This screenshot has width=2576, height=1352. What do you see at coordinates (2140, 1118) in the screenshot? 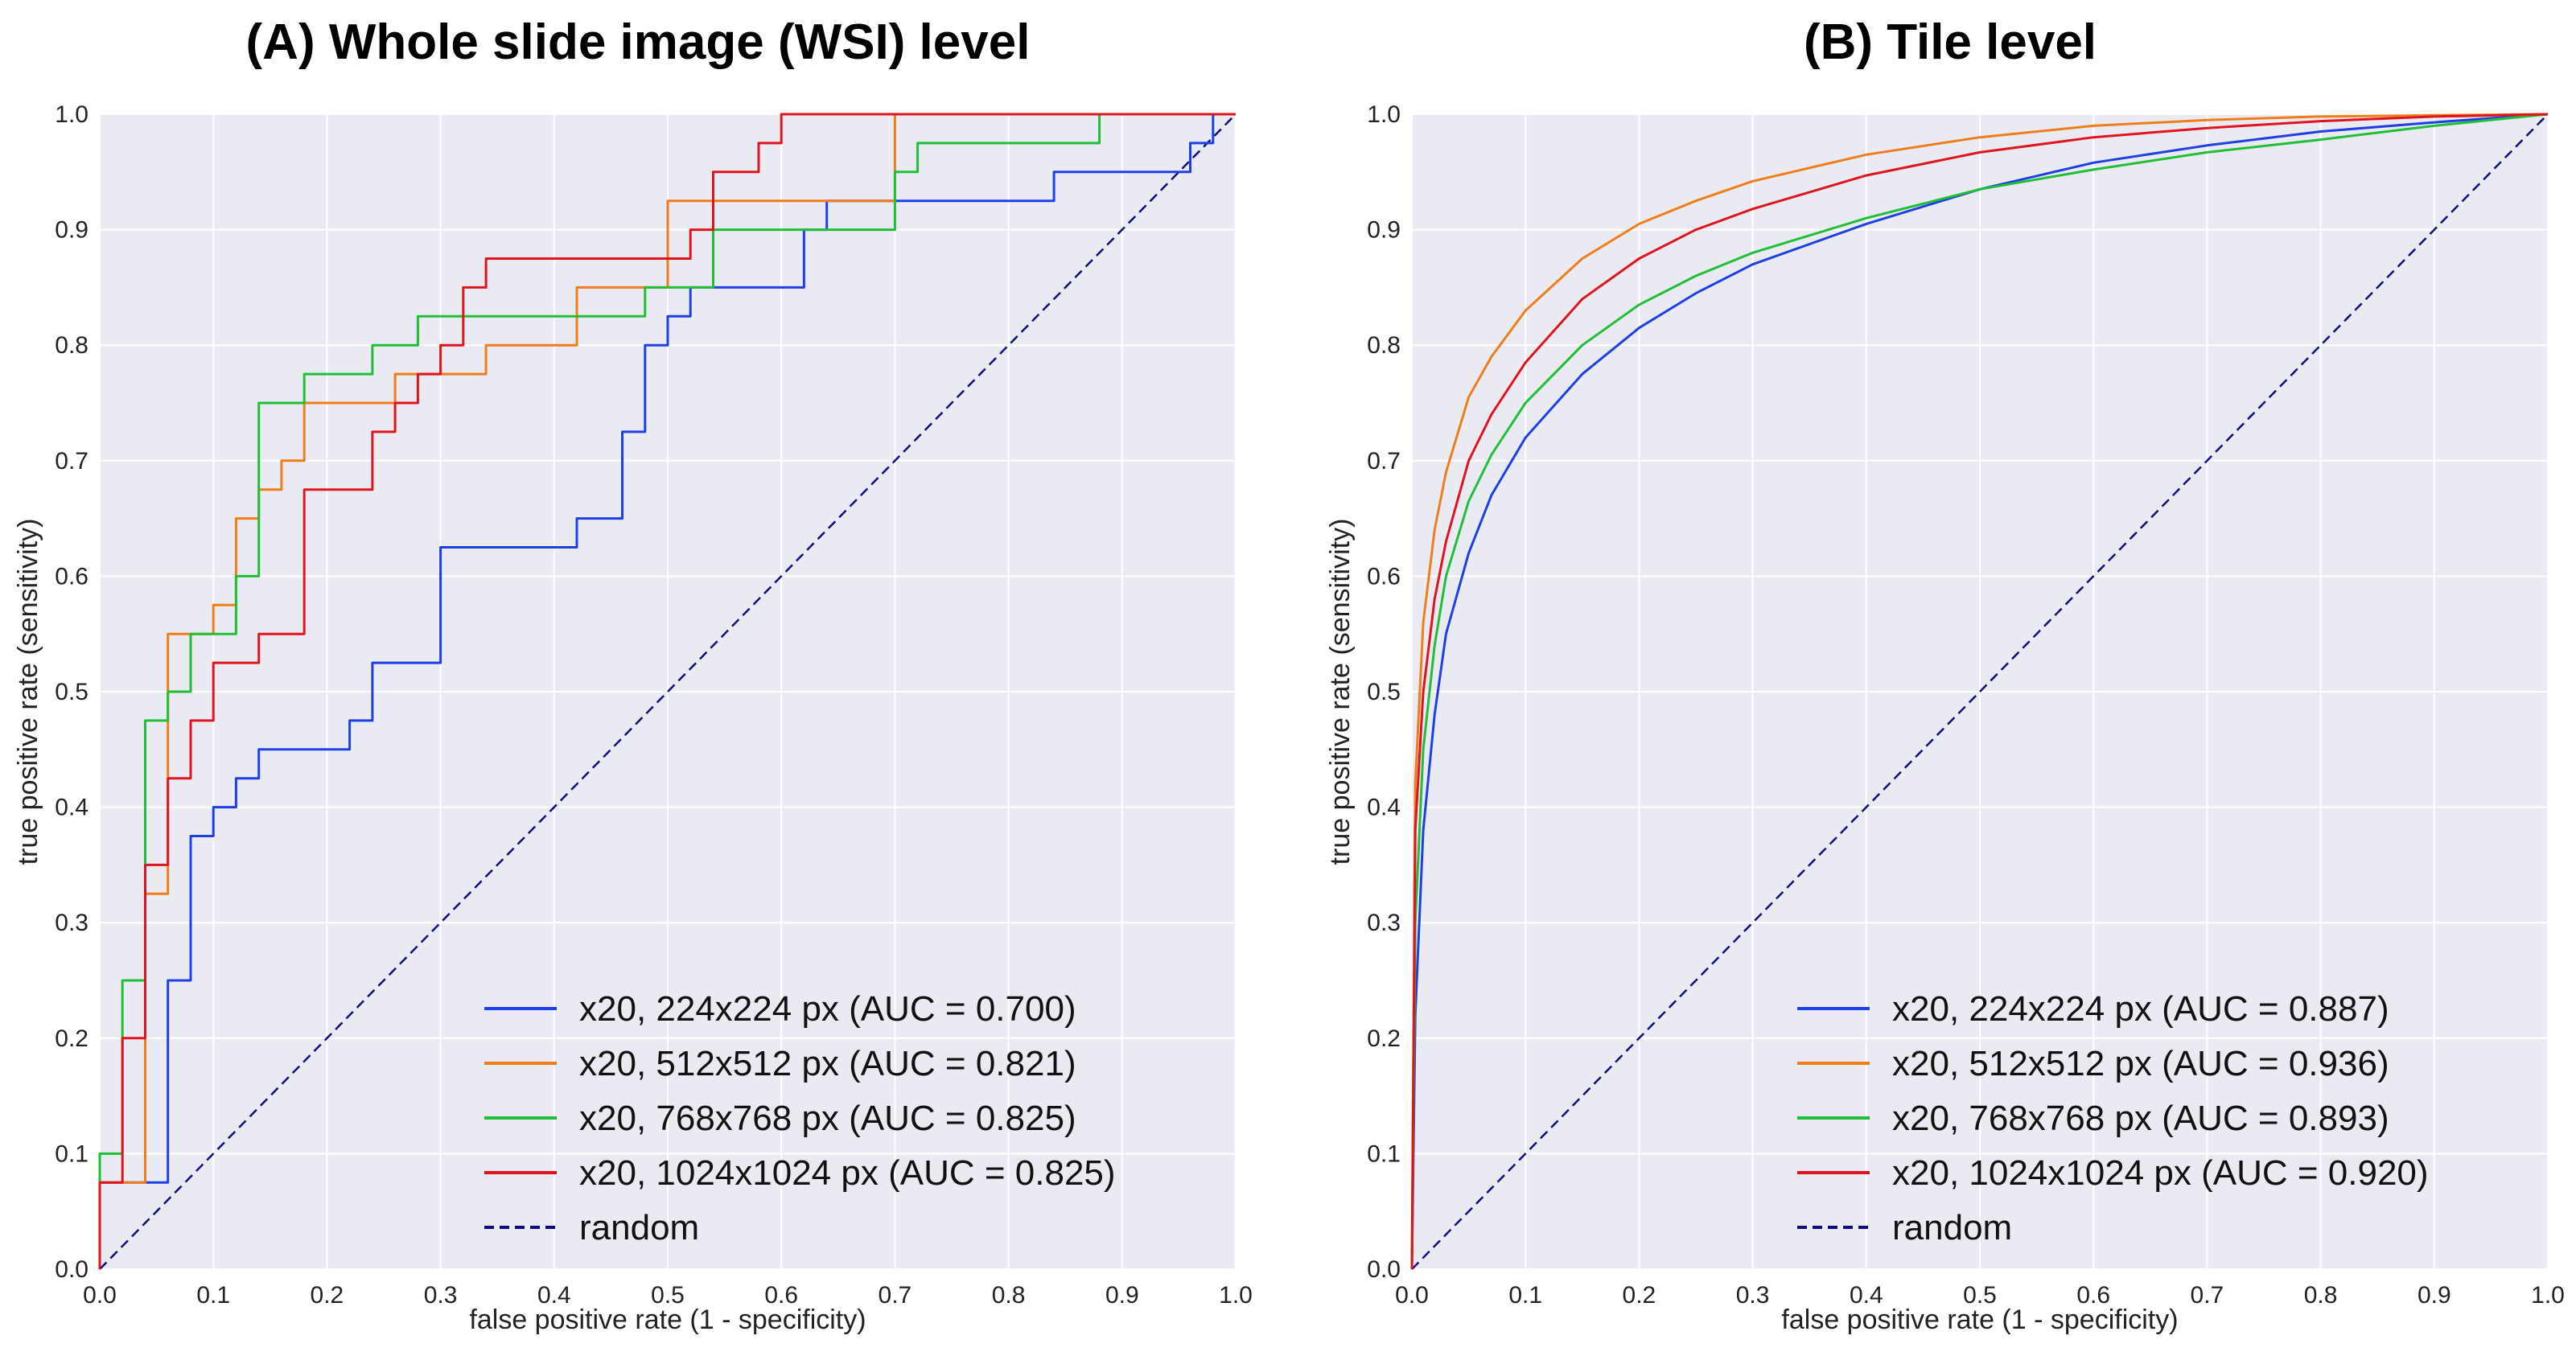
I see `panel-b-legend-label: x20, 768x768 px (AUC = 0.893)` at bounding box center [2140, 1118].